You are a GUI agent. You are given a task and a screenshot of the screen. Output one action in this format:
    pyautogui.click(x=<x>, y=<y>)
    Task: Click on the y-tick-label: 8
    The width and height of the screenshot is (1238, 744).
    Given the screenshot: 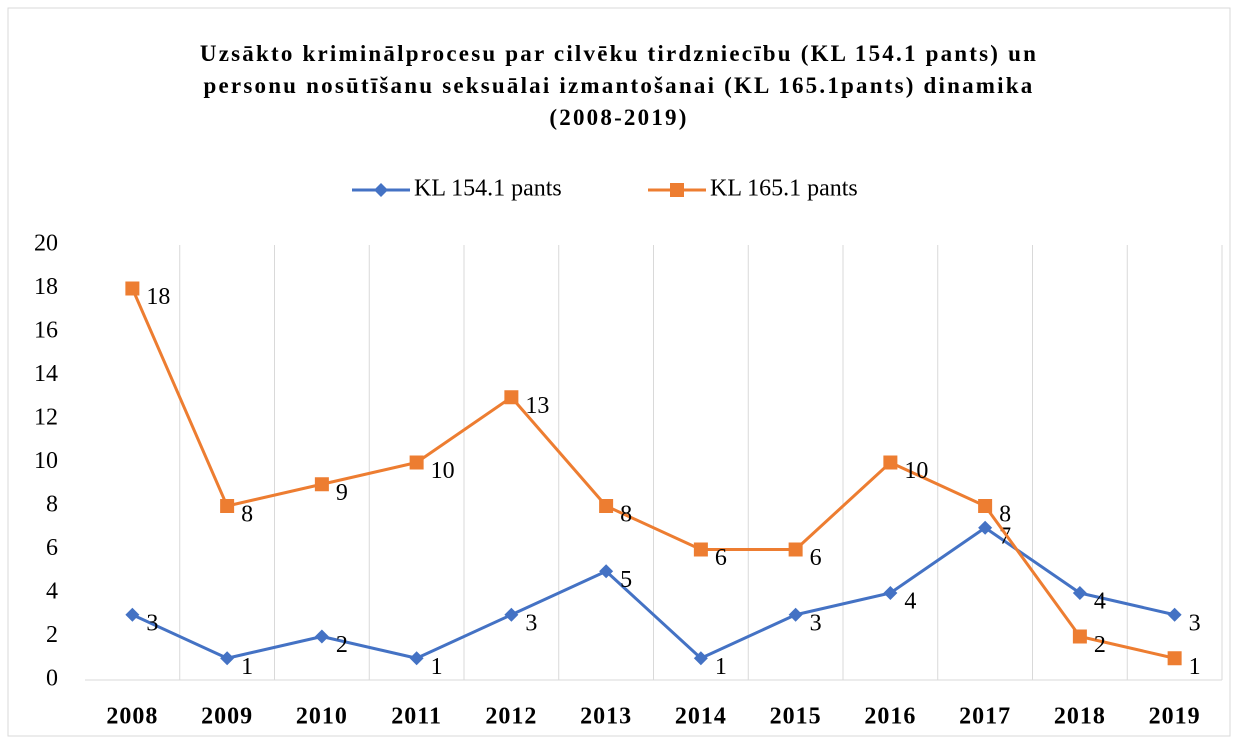 What is the action you would take?
    pyautogui.click(x=52, y=505)
    